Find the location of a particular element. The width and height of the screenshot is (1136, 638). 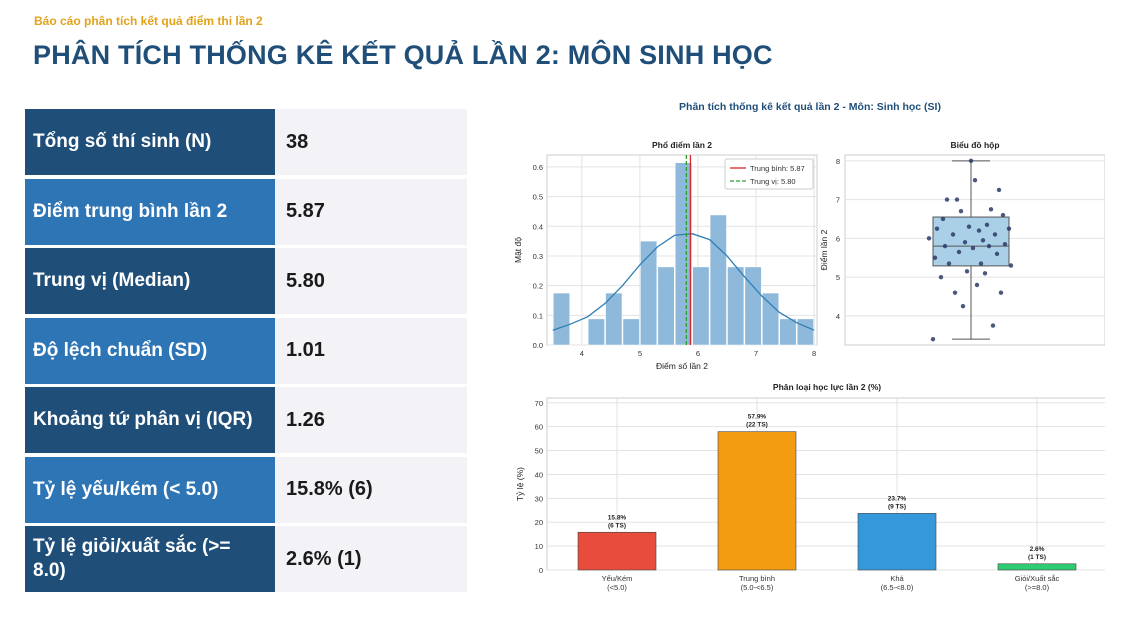

stat-label: Điểm trung bình lần 2 is located at coordinates (150, 211).